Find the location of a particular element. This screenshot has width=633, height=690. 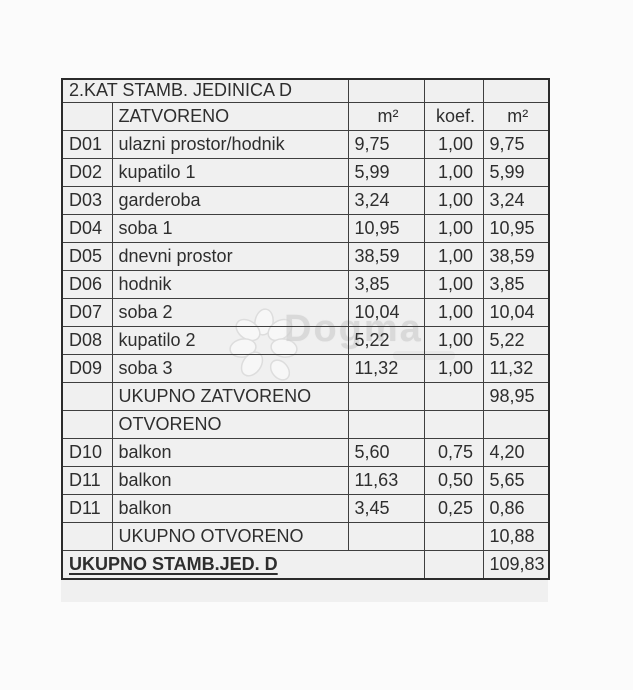

cell-code: D09 is located at coordinates (87, 368).